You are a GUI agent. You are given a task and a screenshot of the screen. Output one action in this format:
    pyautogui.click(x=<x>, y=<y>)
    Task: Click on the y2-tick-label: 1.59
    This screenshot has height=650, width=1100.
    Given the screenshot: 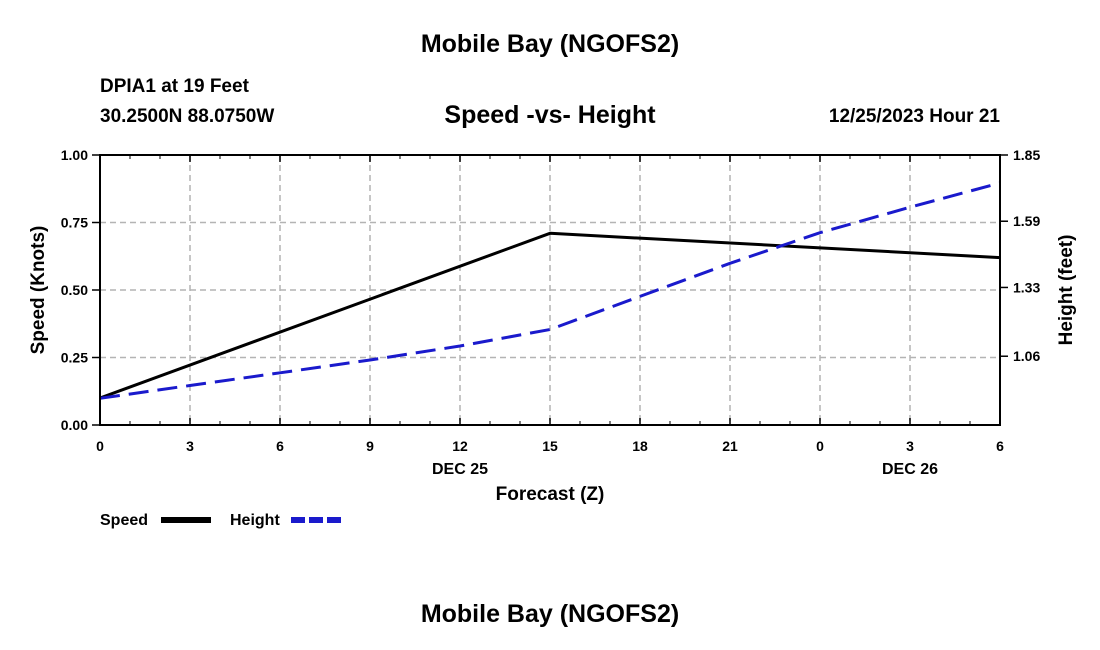 What is the action you would take?
    pyautogui.click(x=1026, y=221)
    